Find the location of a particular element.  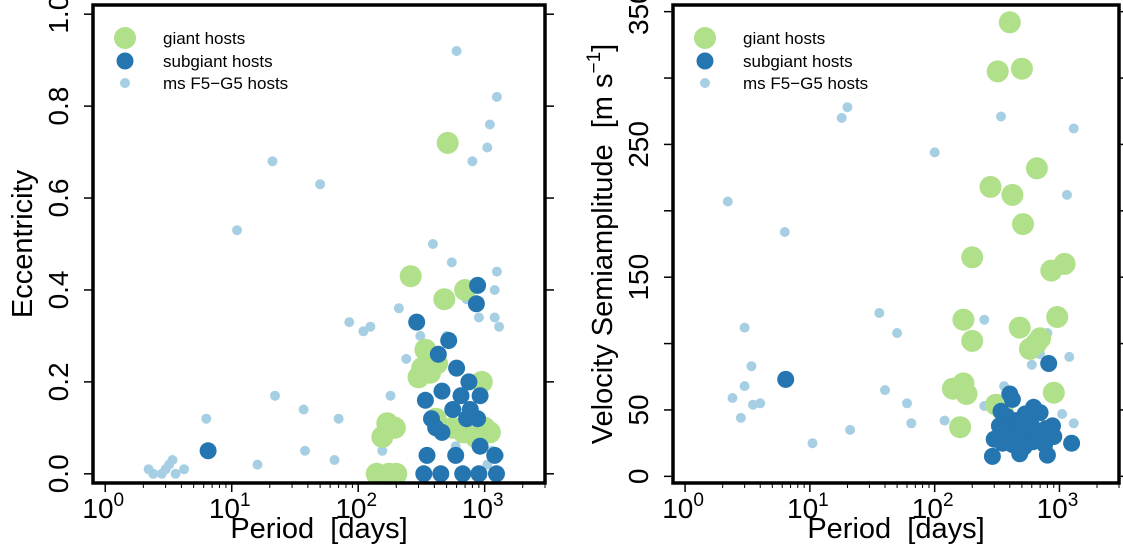

velocity-x-tick-base-3: 10 is located at coordinates (1052, 508).